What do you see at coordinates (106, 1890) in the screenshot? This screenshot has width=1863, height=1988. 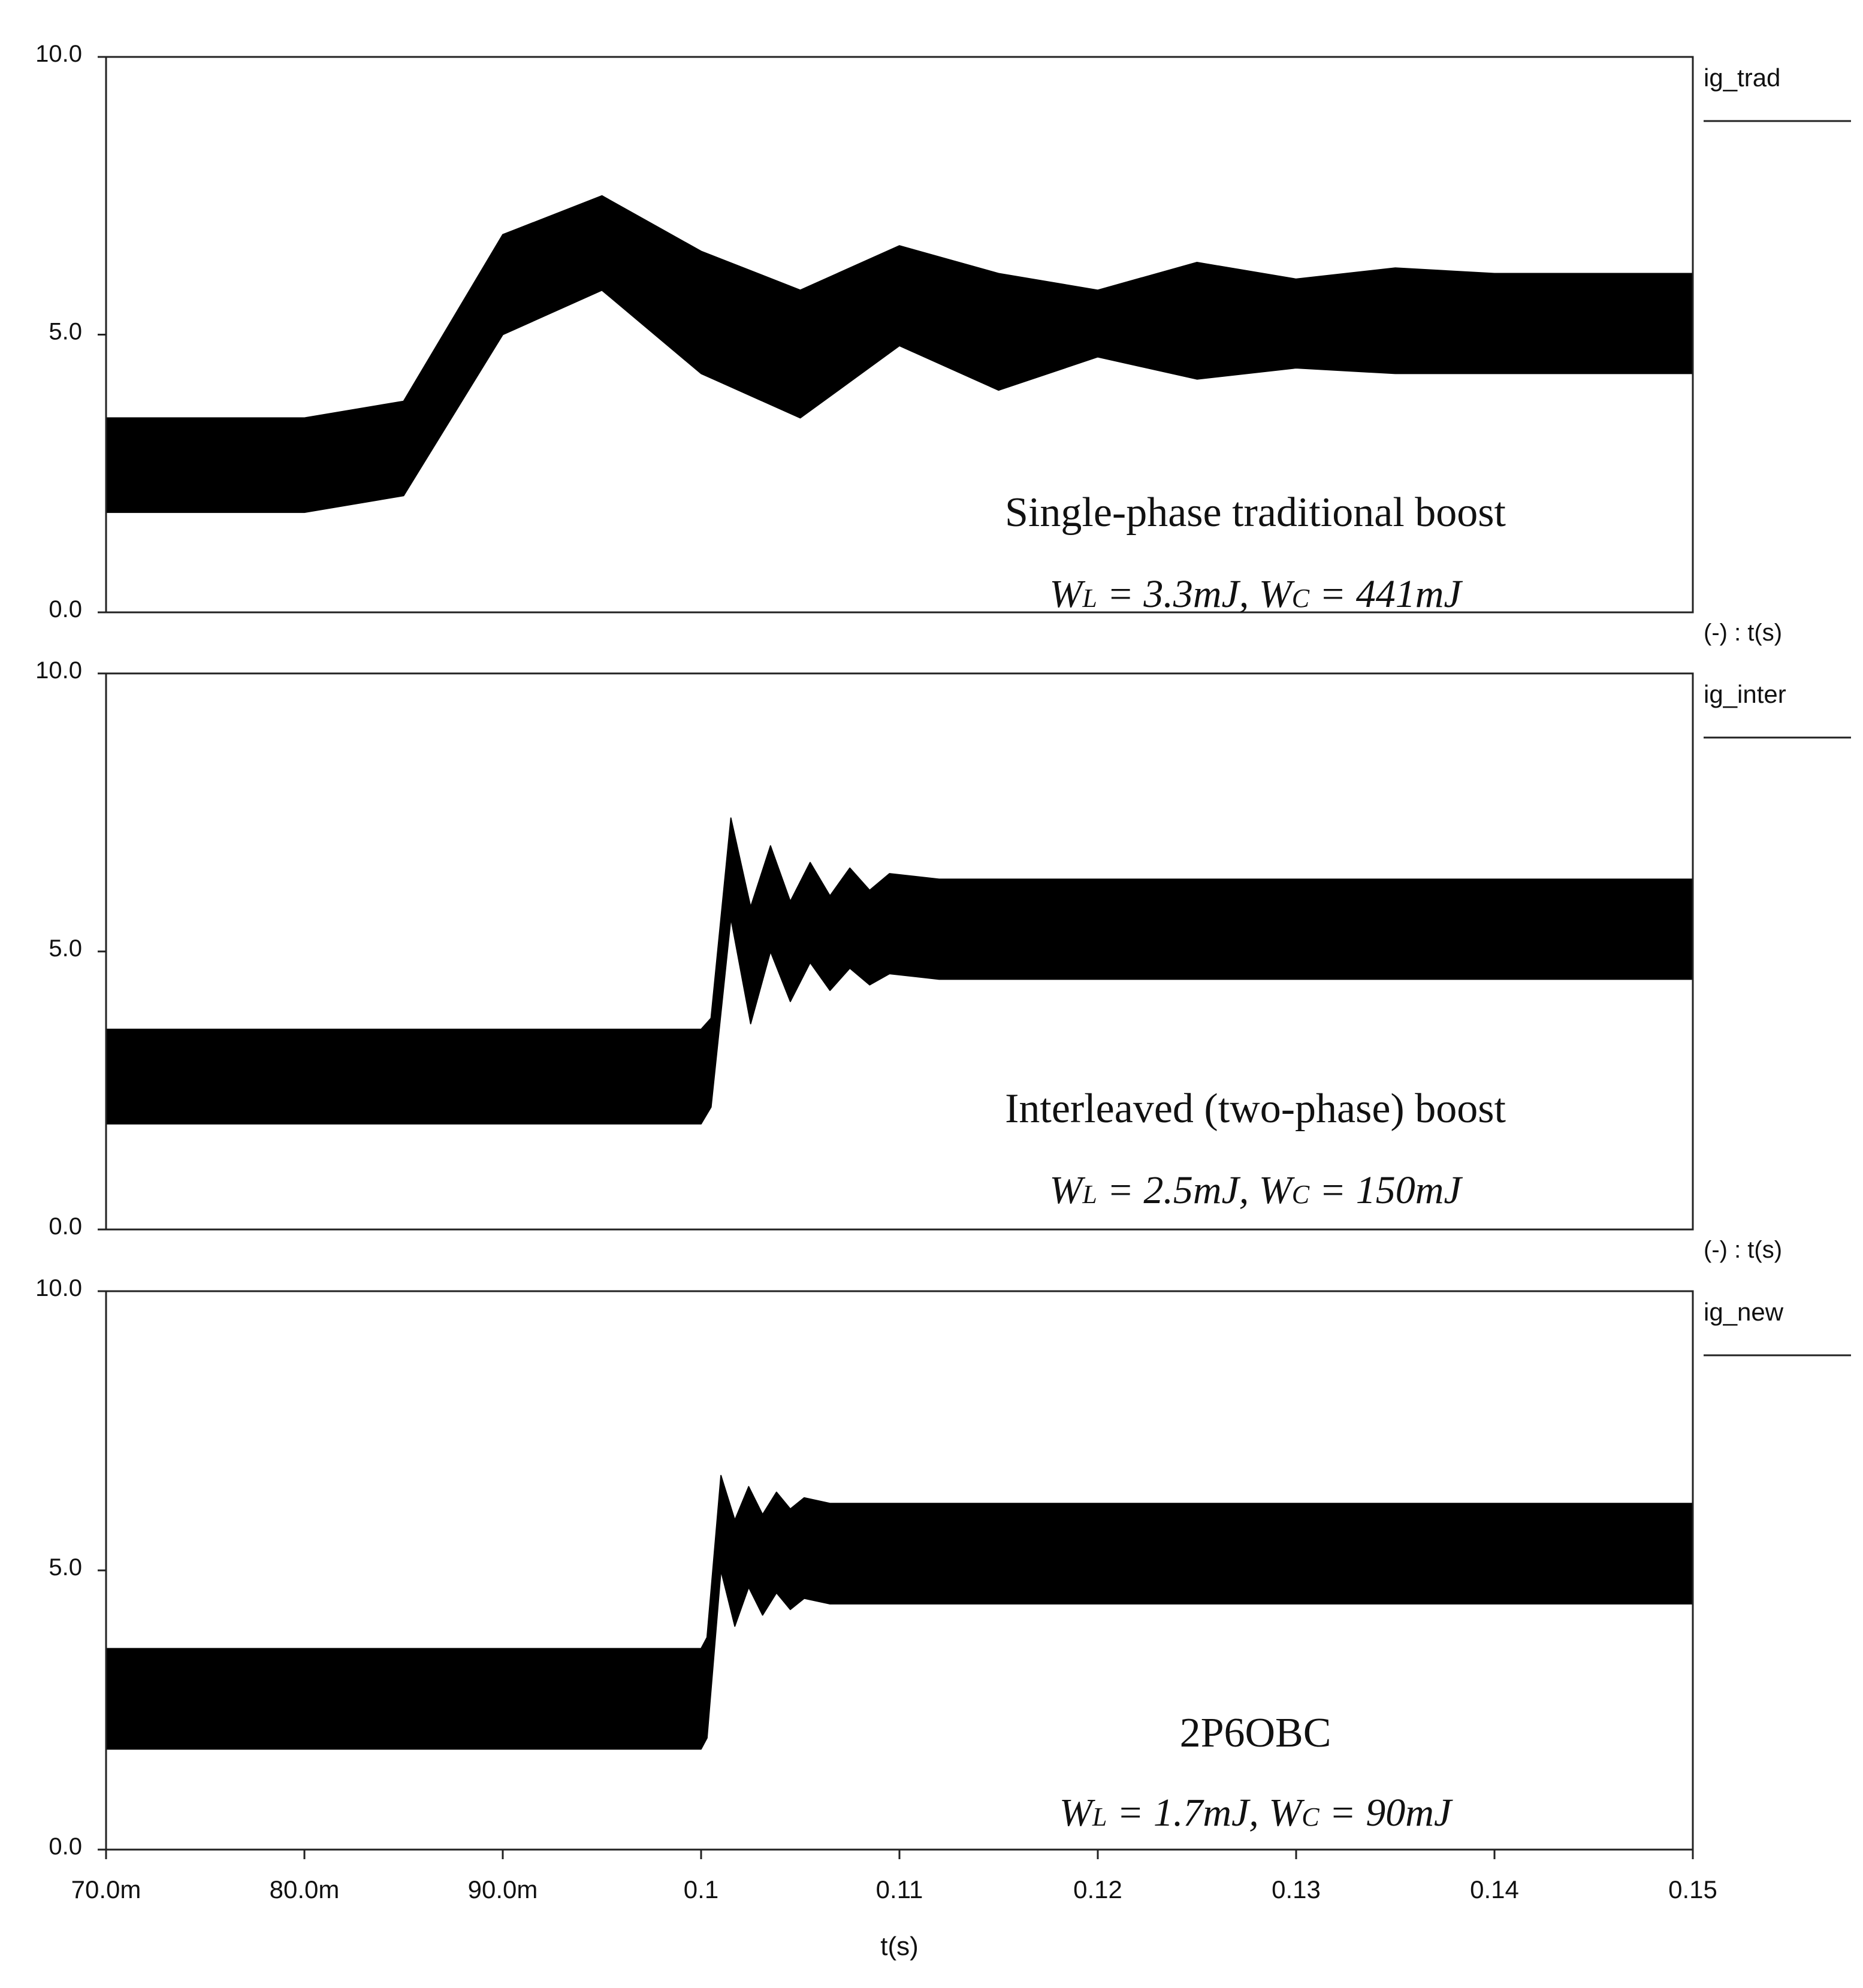 I see `x-tick-label: 70.0m` at bounding box center [106, 1890].